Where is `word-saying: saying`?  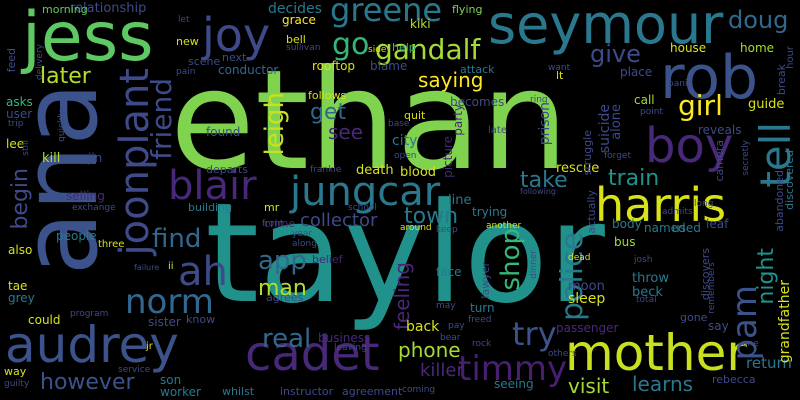 word-saying: saying is located at coordinates (451, 80).